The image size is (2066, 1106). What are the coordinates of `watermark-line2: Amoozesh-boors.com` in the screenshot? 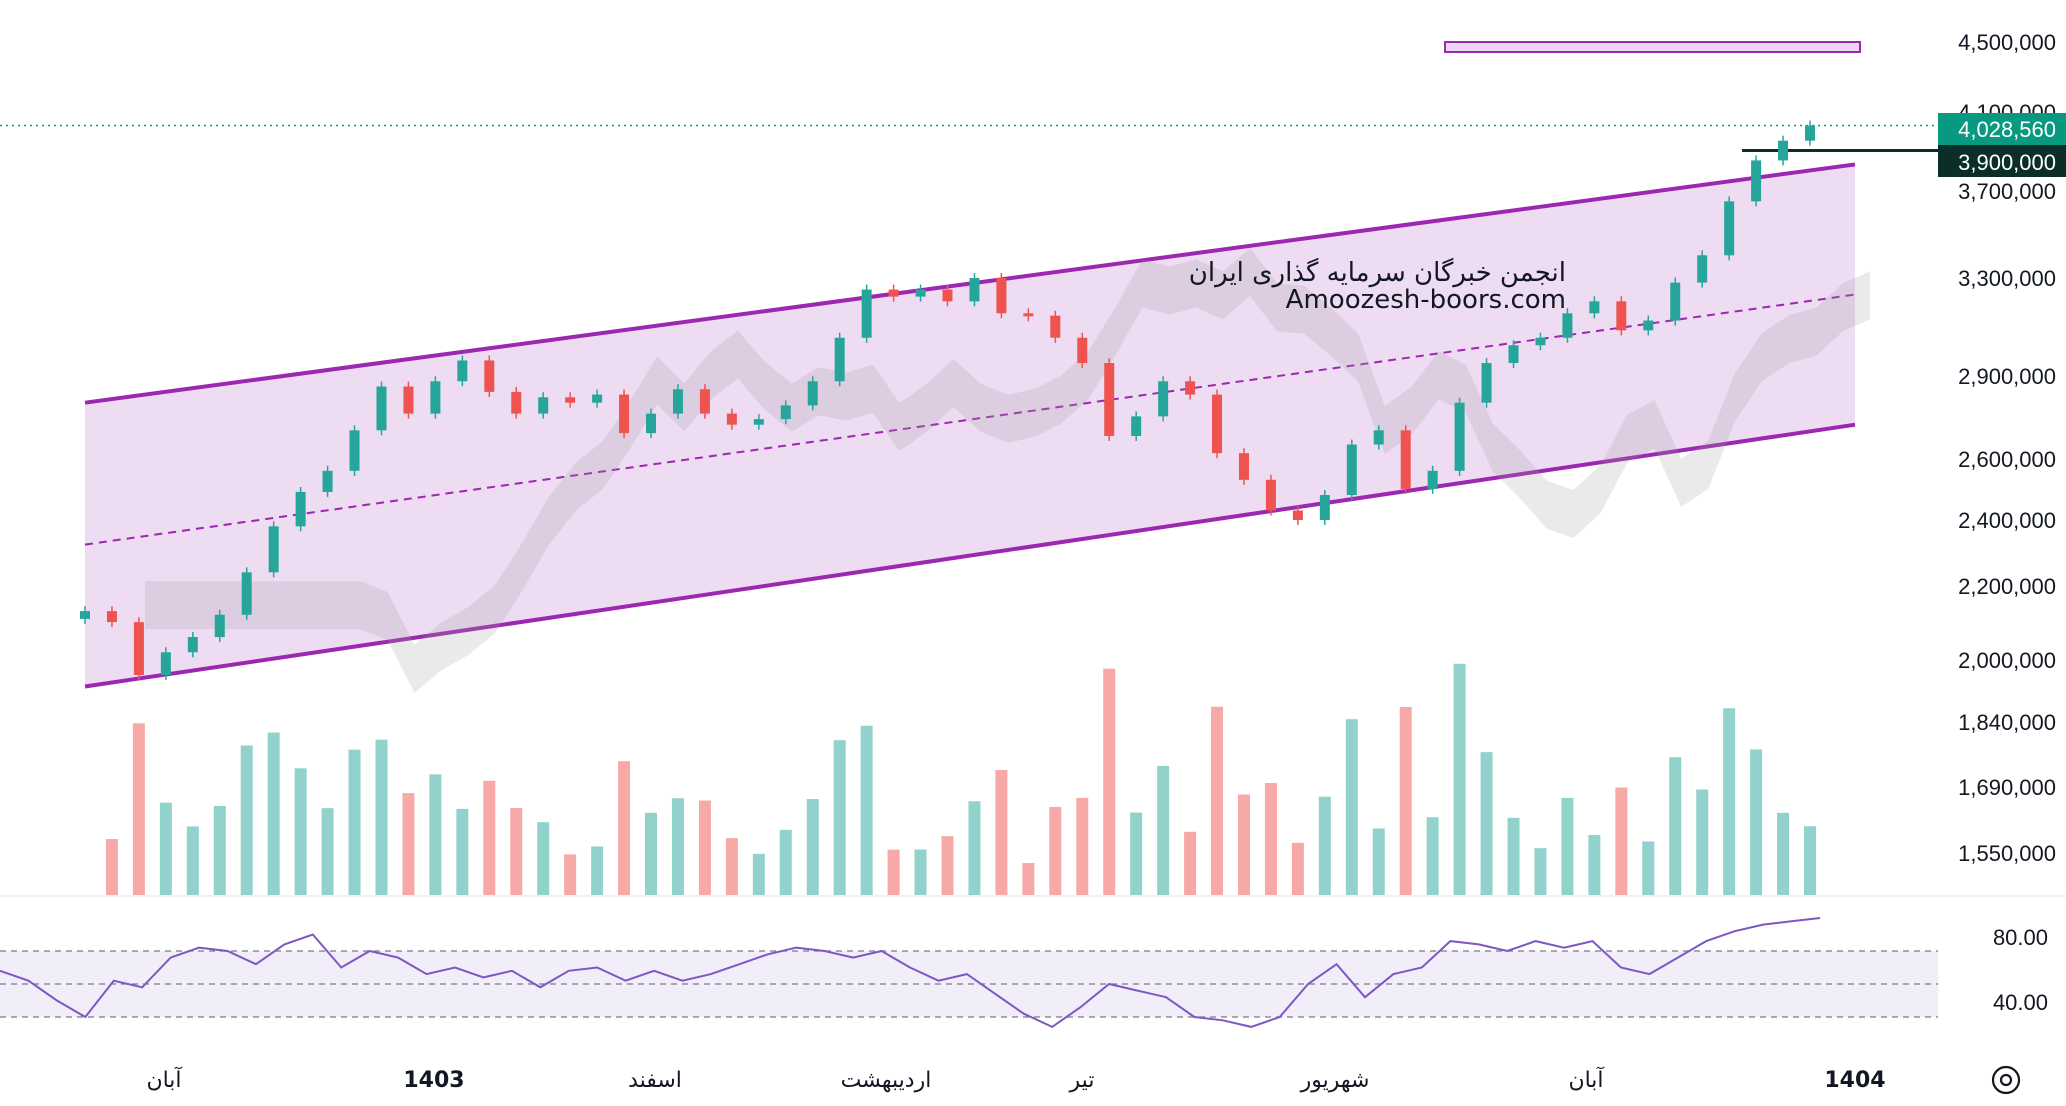 It's located at (1426, 300).